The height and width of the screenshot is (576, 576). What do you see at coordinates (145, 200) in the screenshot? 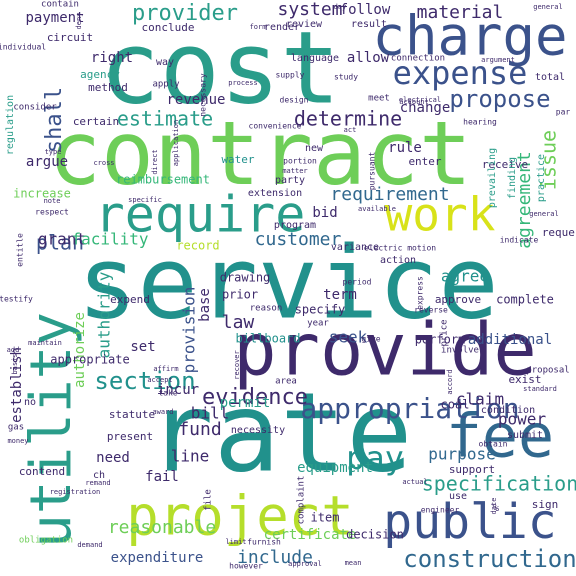
I see `word-specific: specific` at bounding box center [145, 200].